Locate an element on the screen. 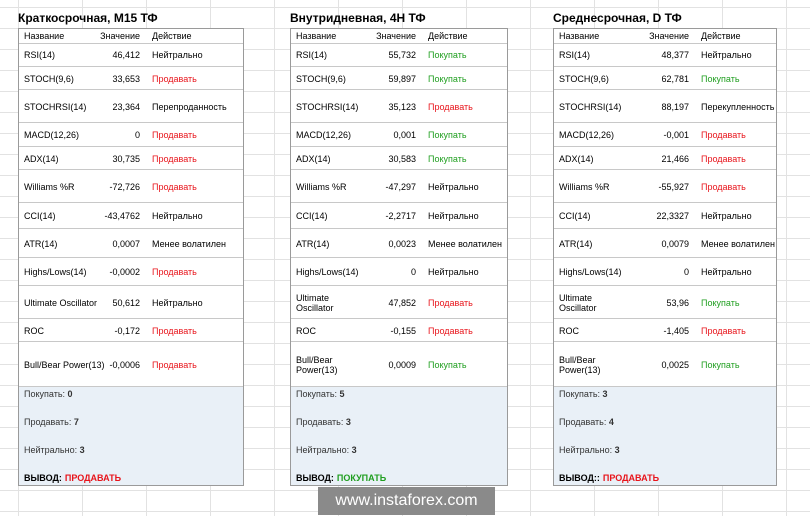  indicator-row: Williams %R -47,297 Нейтрально is located at coordinates (399, 186).